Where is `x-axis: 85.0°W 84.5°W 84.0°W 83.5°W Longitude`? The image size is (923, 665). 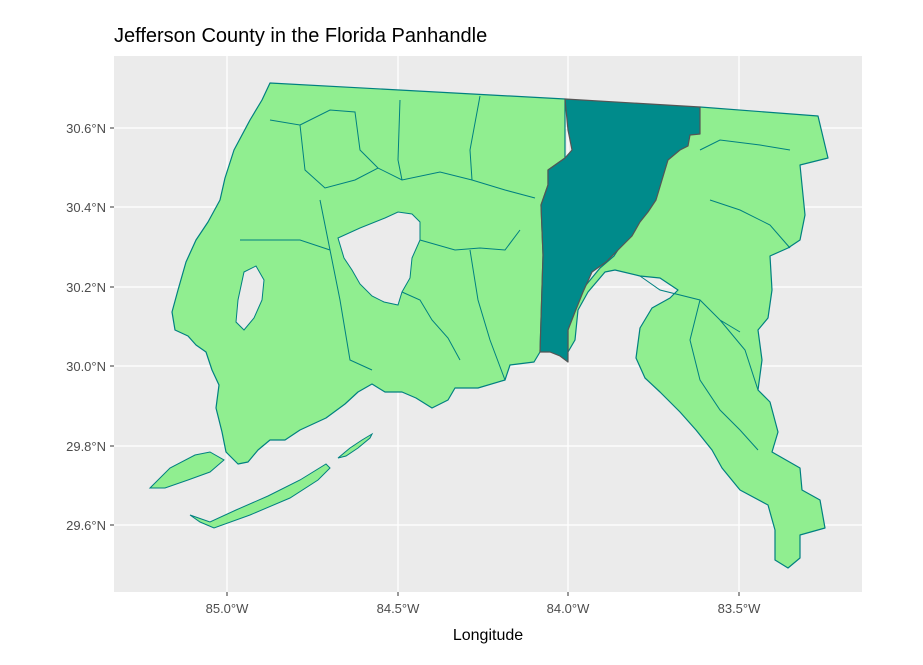 x-axis: 85.0°W 84.5°W 84.0°W 83.5°W Longitude is located at coordinates (484, 618).